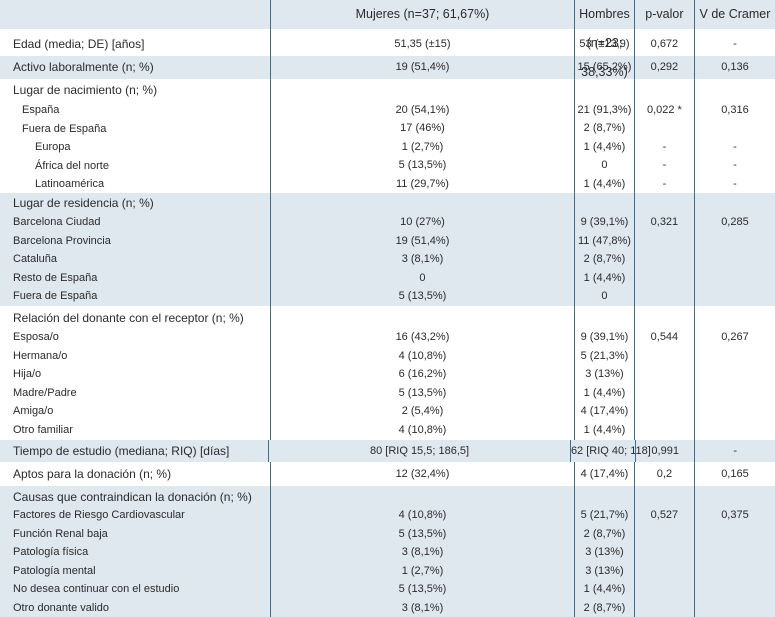 This screenshot has width=775, height=617. I want to click on section-label: Lugar de nacimiento (n; %), so click(85, 90).